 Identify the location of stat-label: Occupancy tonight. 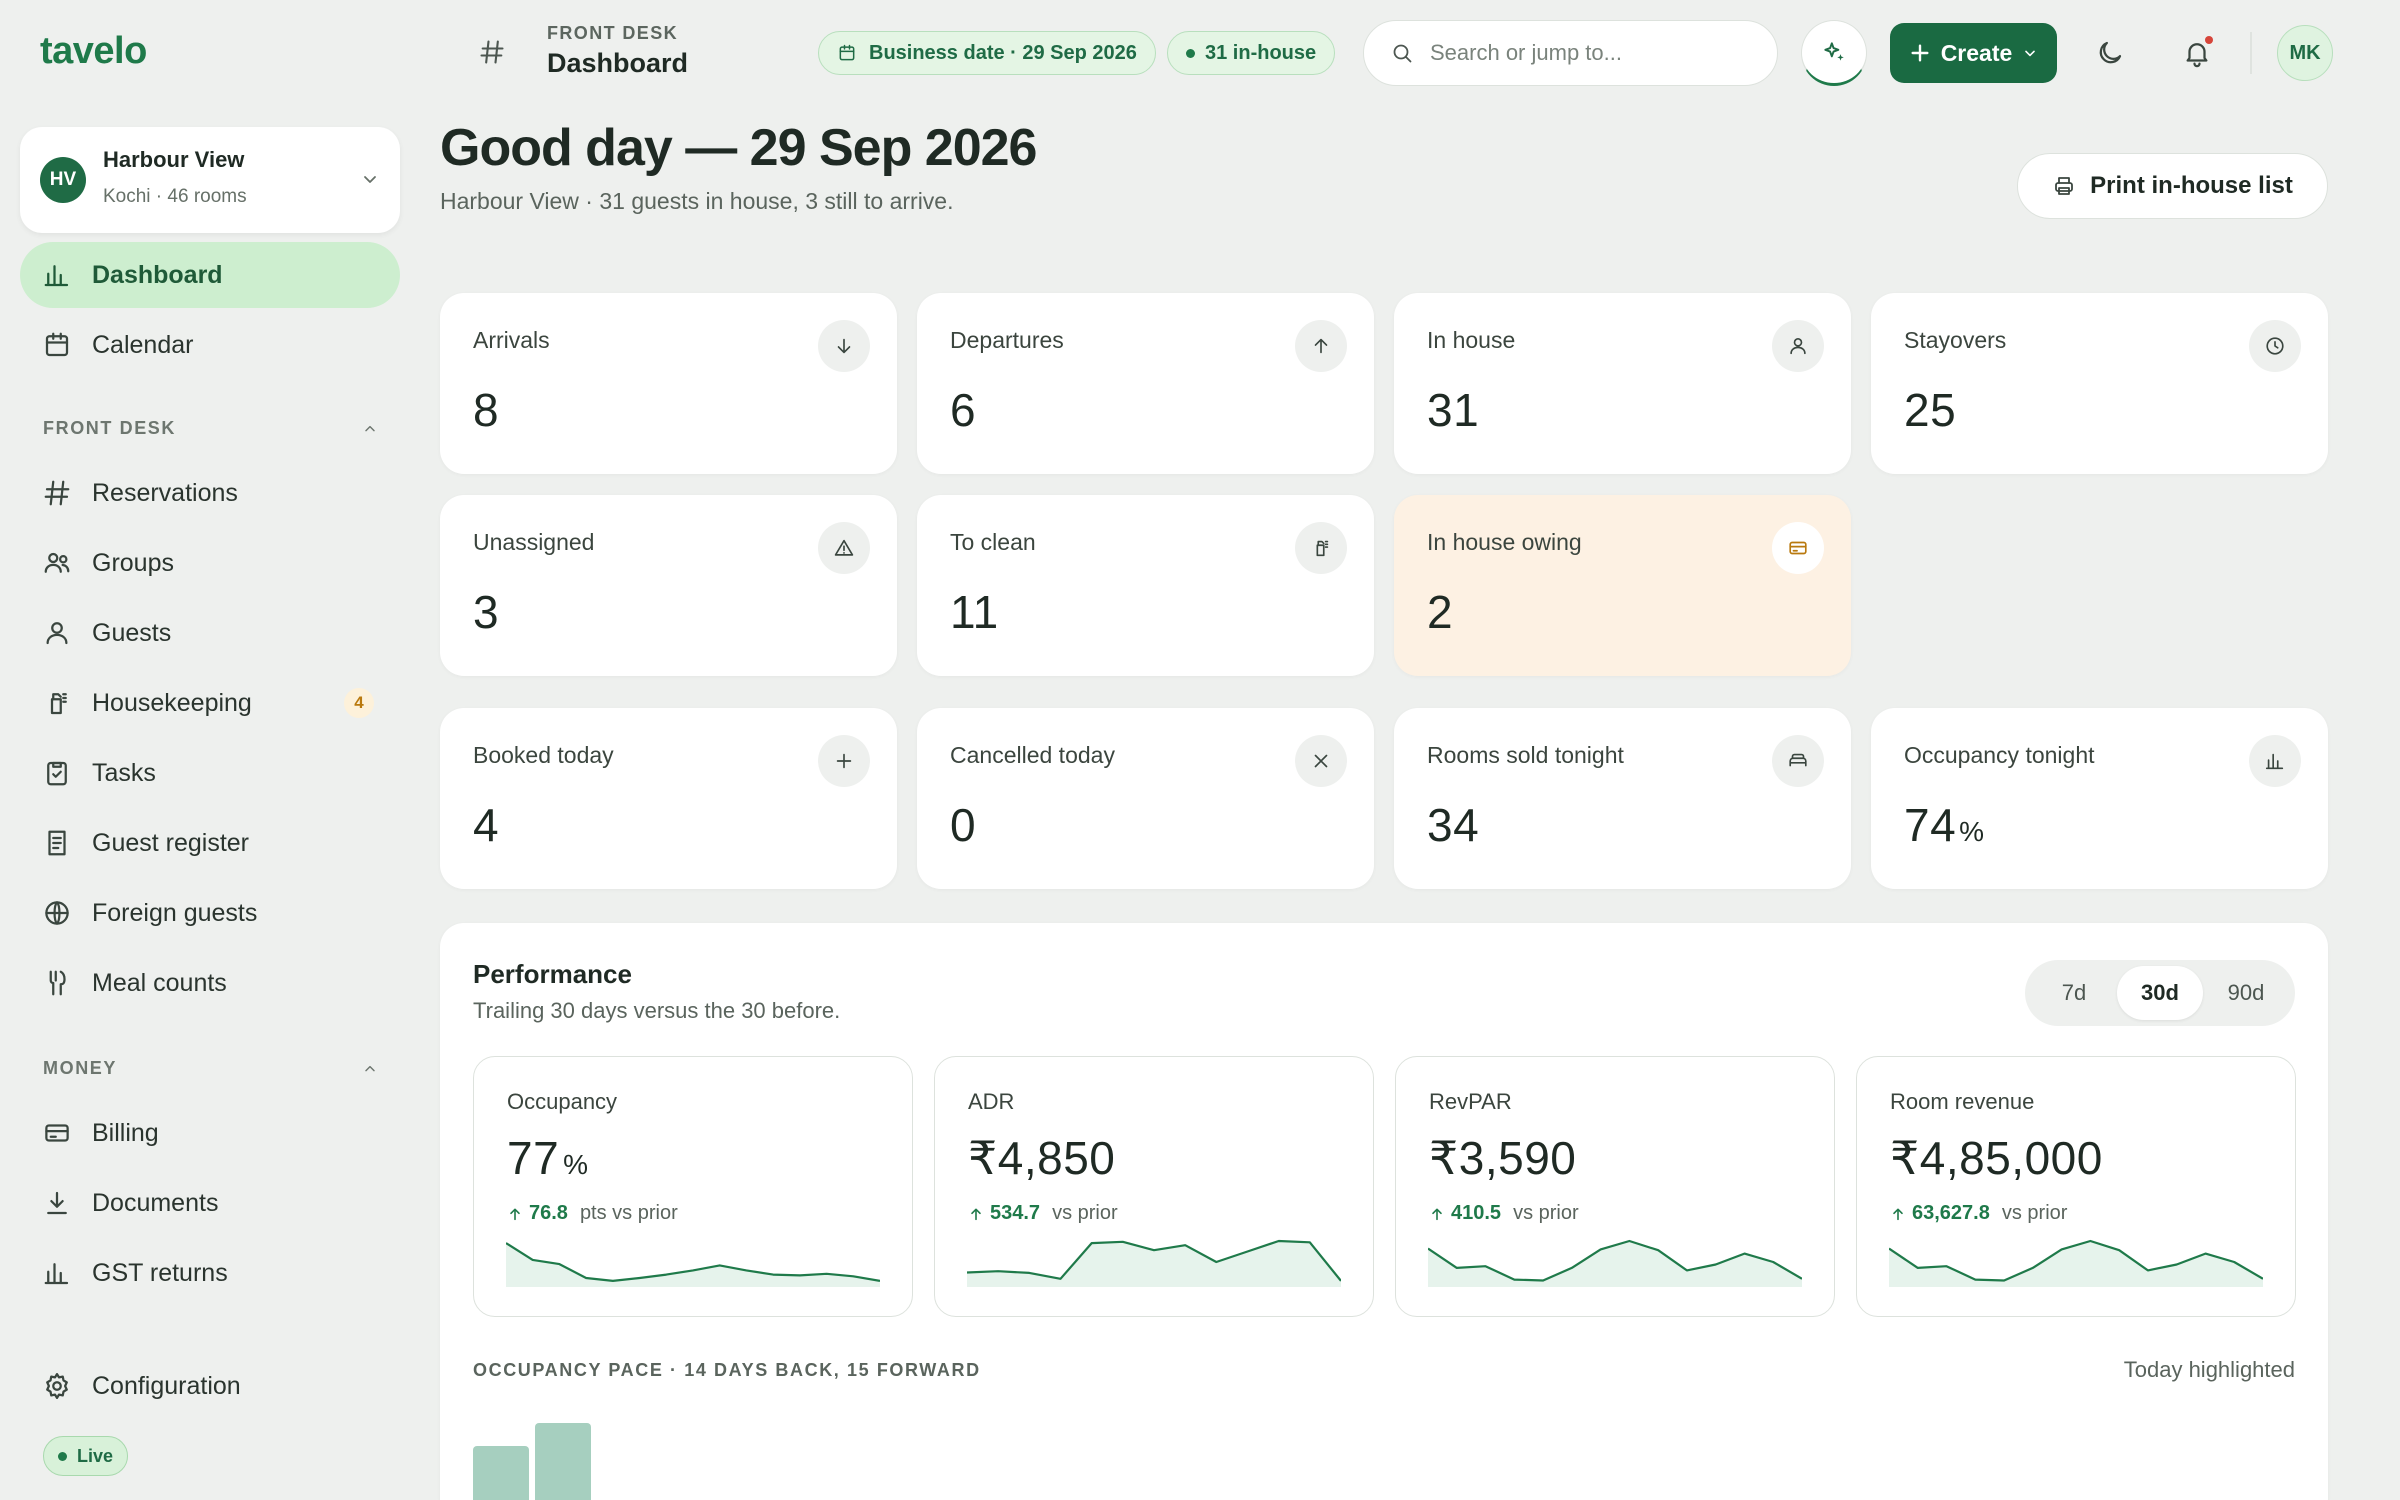
(1999, 755).